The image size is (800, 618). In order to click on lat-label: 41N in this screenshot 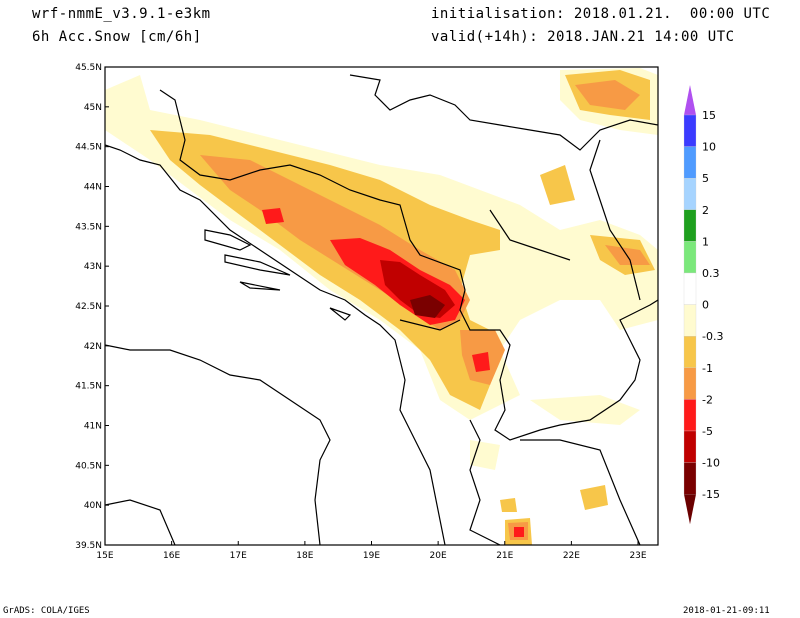, I will do `click(93, 427)`.